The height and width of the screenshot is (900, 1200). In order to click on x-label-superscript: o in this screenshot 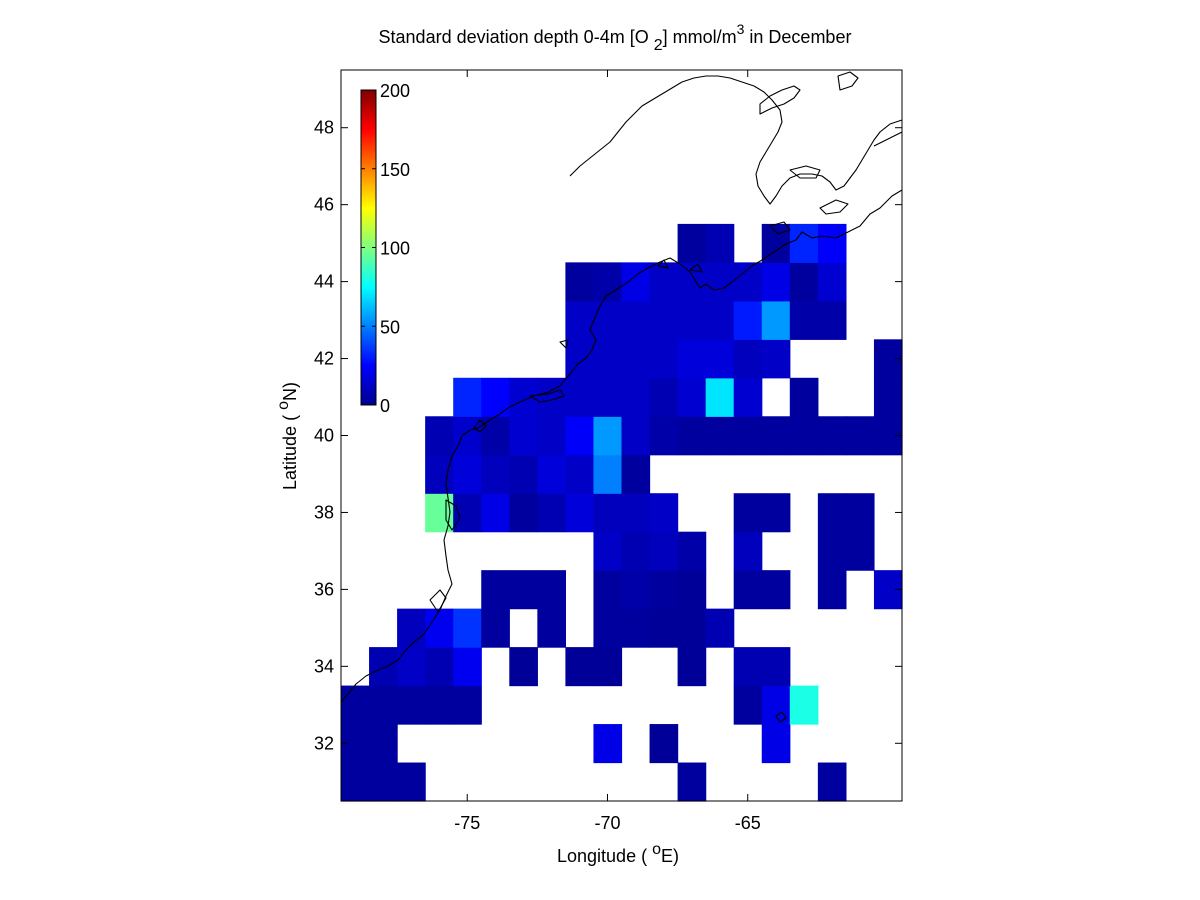, I will do `click(656, 849)`.